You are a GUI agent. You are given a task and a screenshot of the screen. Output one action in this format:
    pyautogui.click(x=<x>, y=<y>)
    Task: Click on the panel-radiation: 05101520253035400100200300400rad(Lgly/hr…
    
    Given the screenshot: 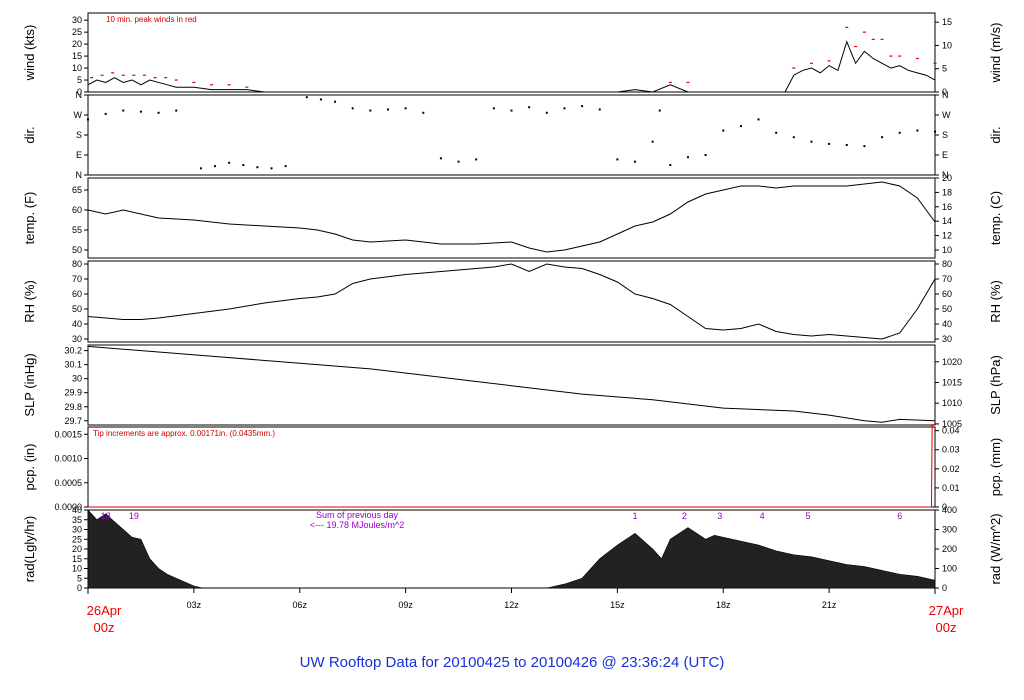 What is the action you would take?
    pyautogui.click(x=512, y=549)
    